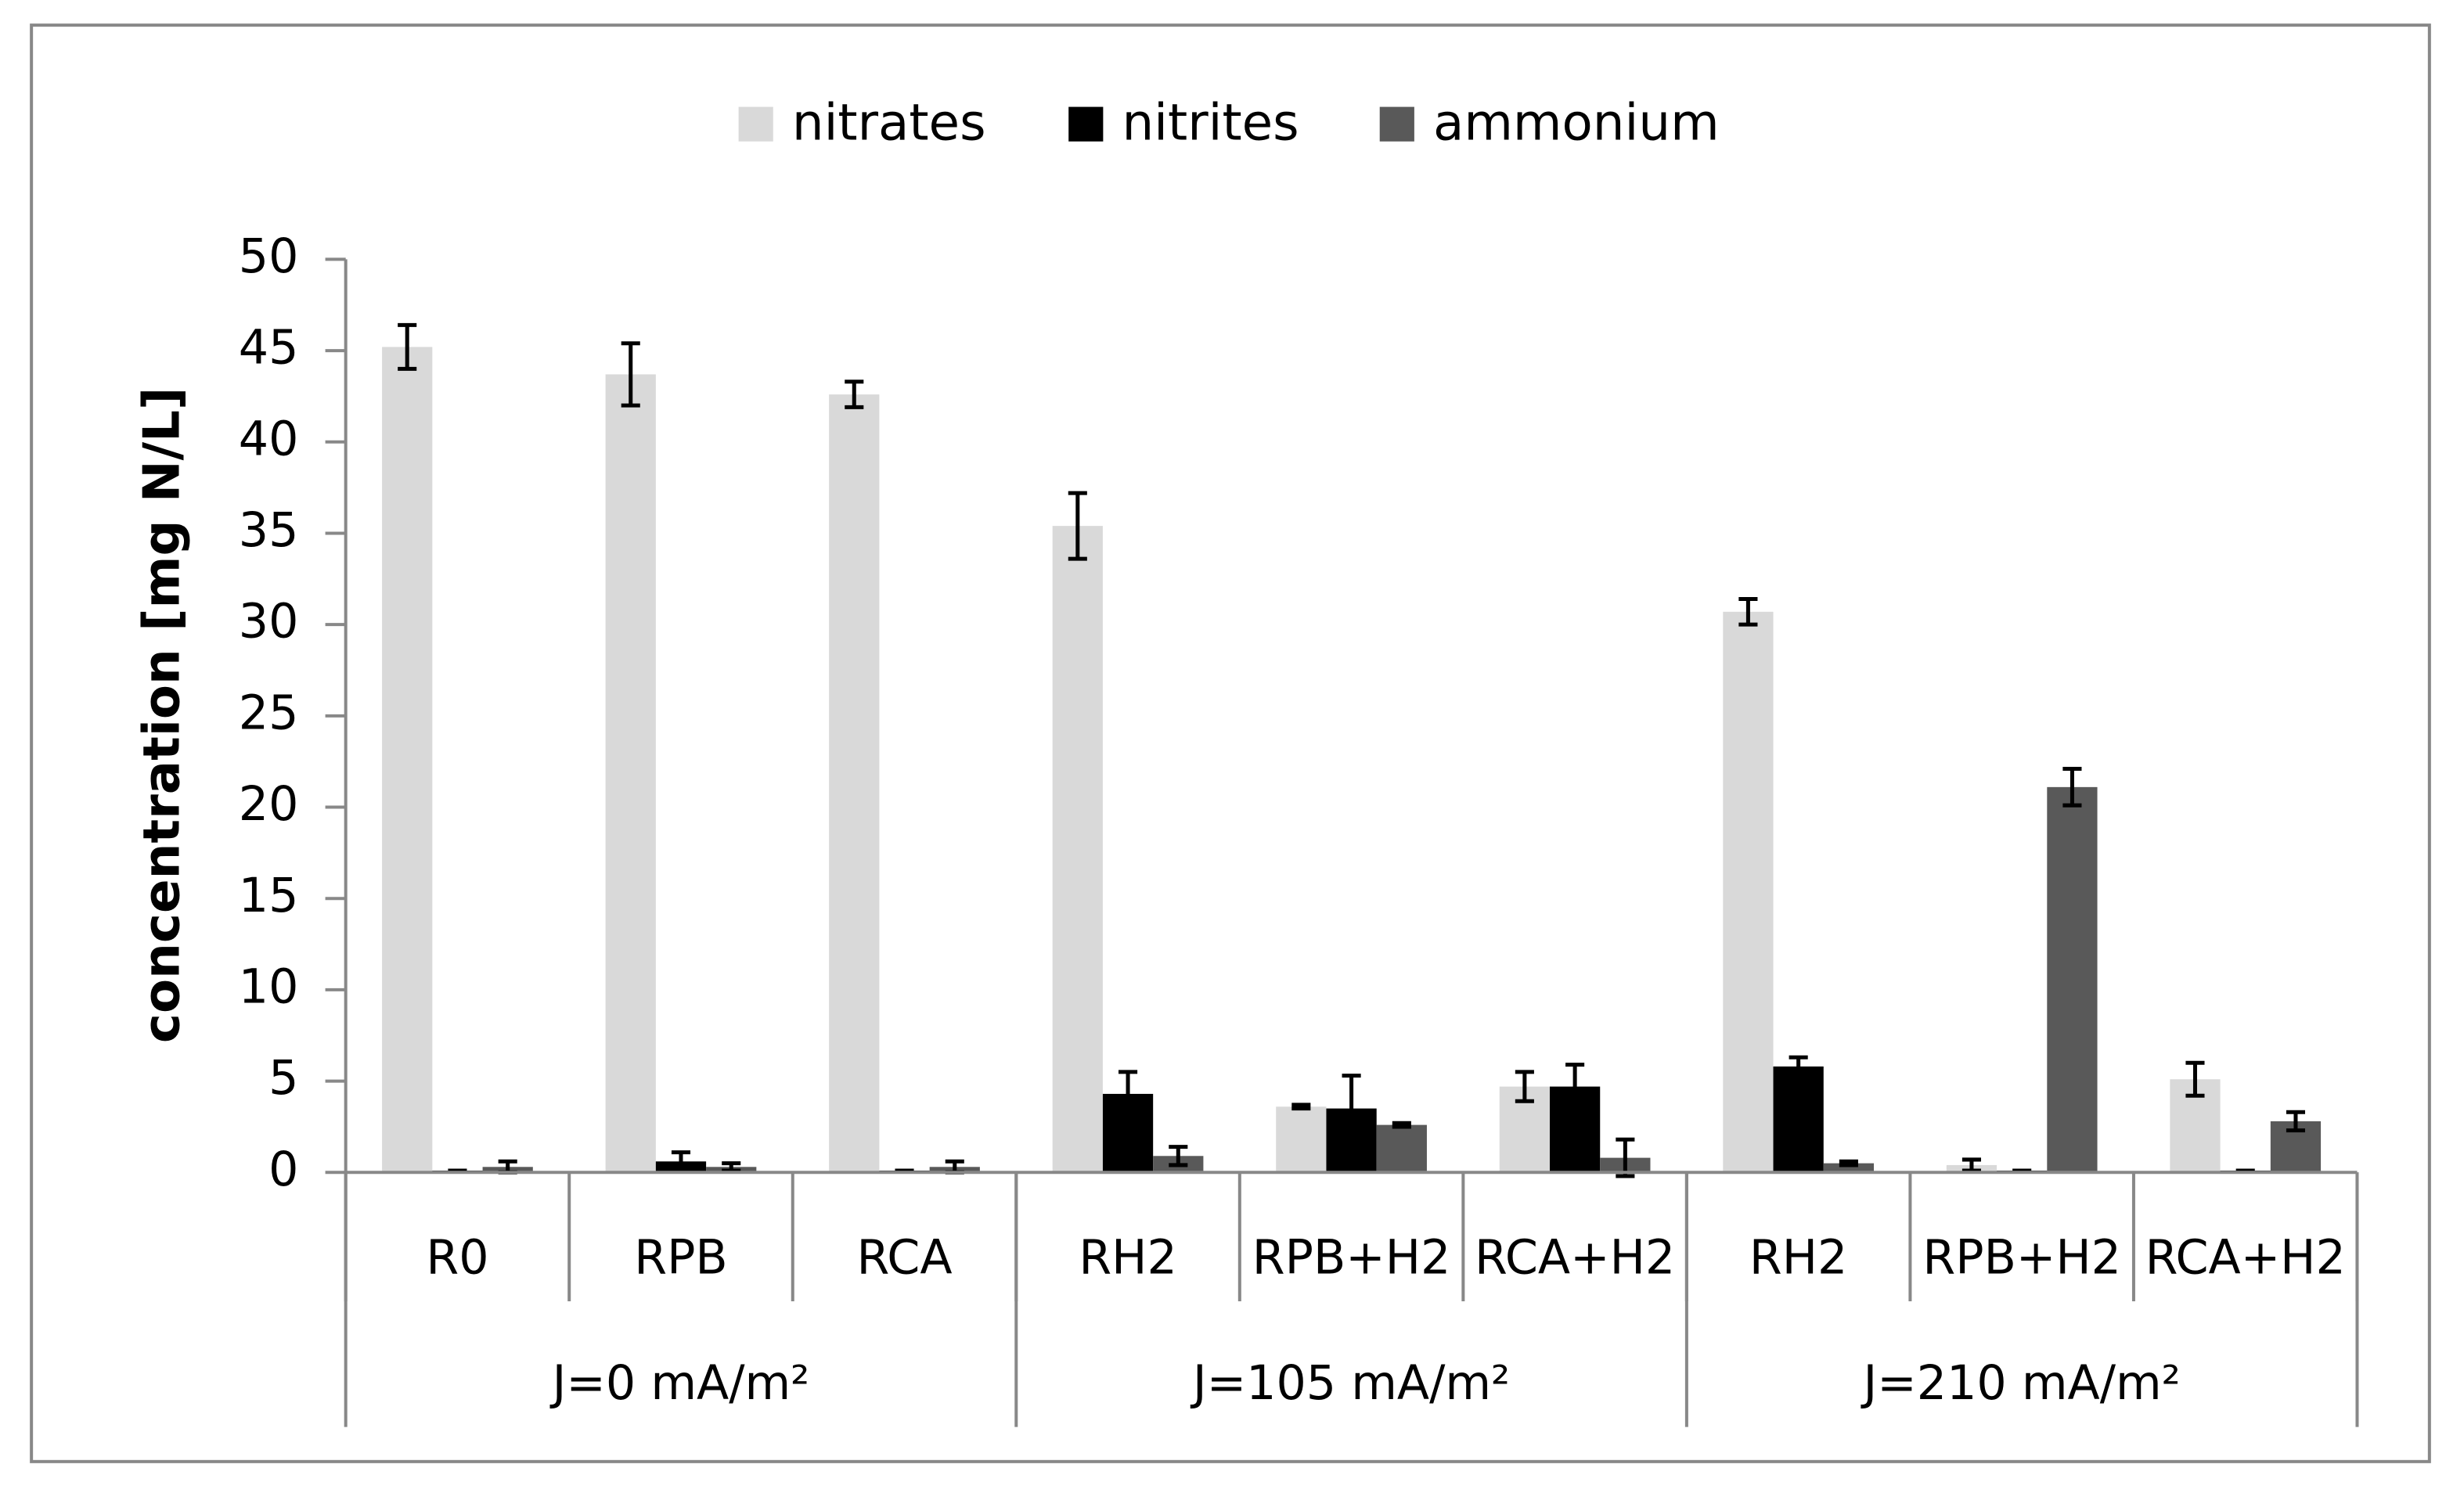 Image resolution: width=2464 pixels, height=1493 pixels. I want to click on legend-label: ammonium, so click(1577, 123).